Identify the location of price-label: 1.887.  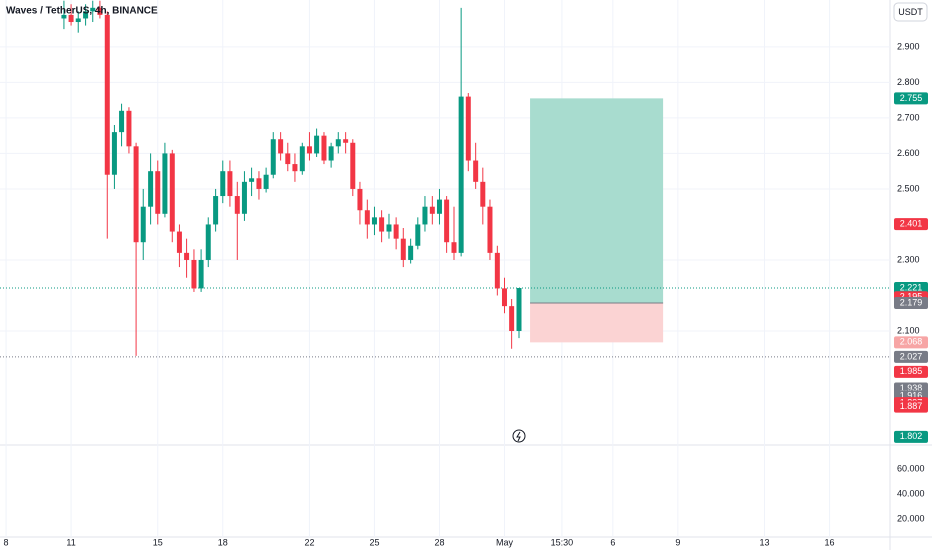
(911, 406).